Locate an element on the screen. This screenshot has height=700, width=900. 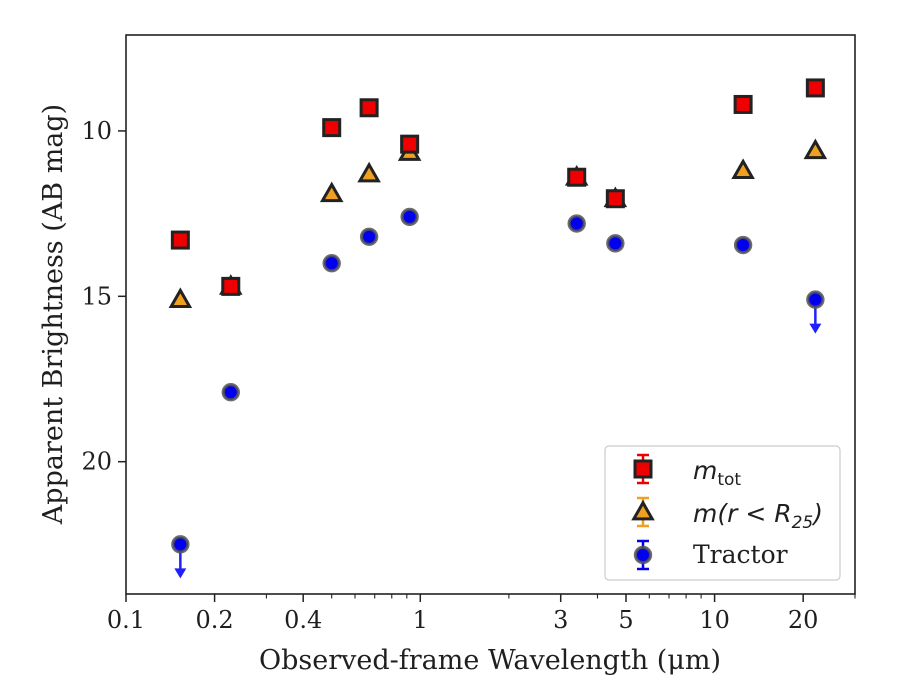
legend-frame is located at coordinates (722, 513).